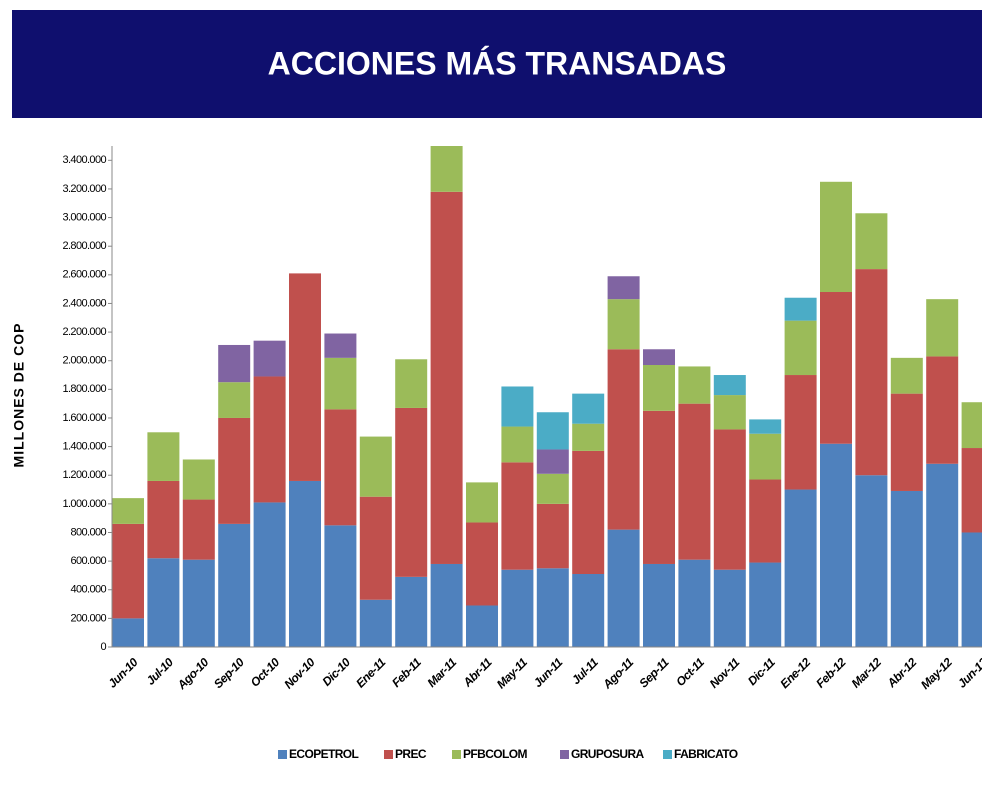 This screenshot has height=793, width=982. I want to click on x-tick-label: Oct-11, so click(690, 672).